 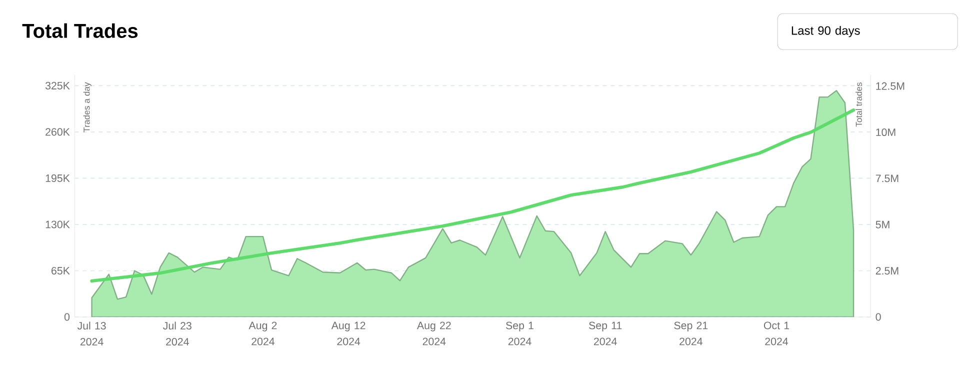 What do you see at coordinates (91, 334) in the screenshot?
I see `x-tick-label: Jul 13 2024` at bounding box center [91, 334].